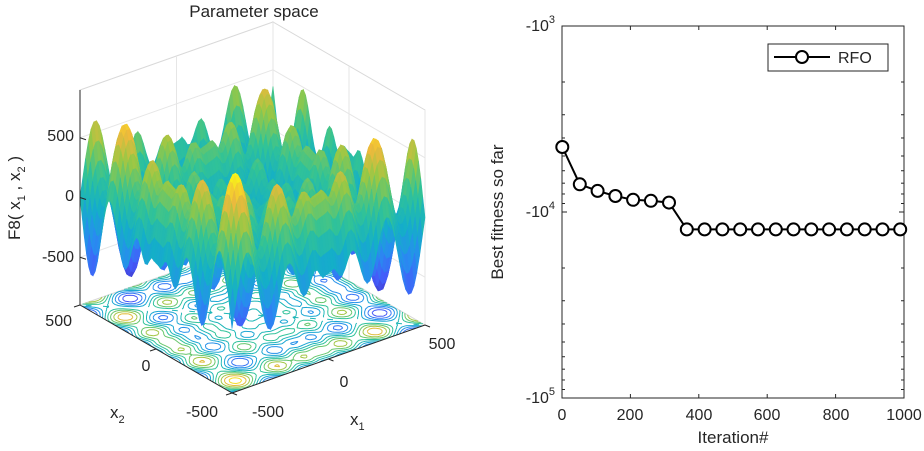  Describe the element at coordinates (58, 257) in the screenshot. I see `z-tick-label: -500` at that location.